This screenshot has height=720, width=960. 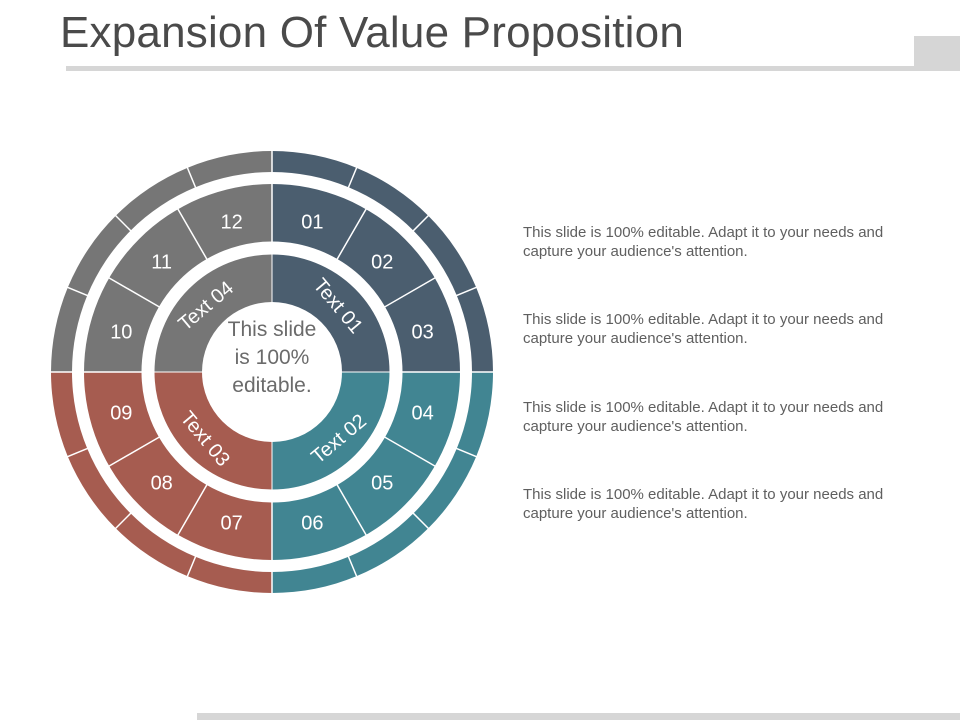 I want to click on segment-number-08: 08, so click(x=162, y=483).